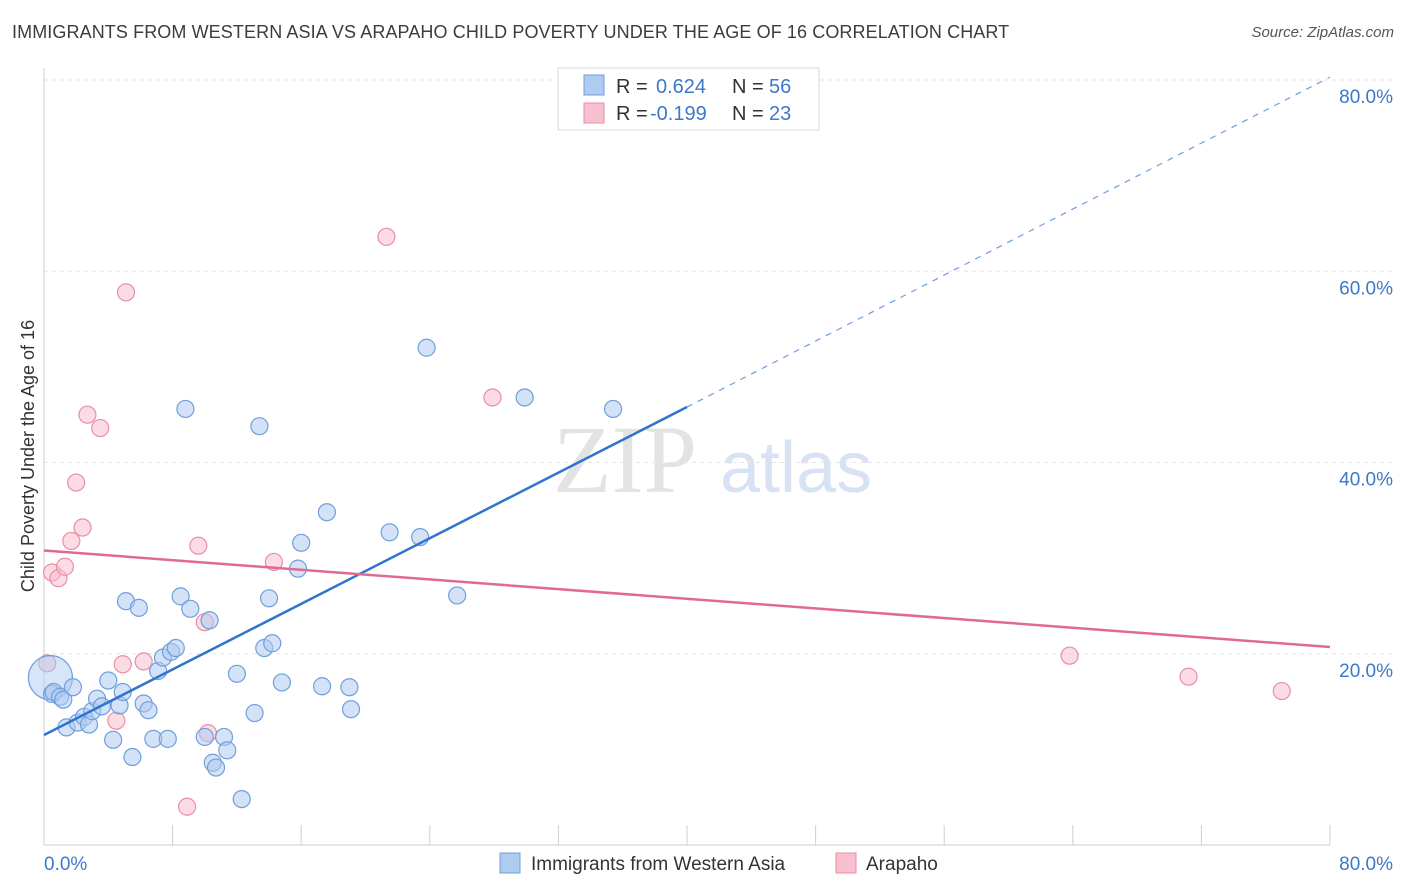 This screenshot has height=892, width=1406. Describe the element at coordinates (712, 459) in the screenshot. I see `watermark: ZIP atlas` at that location.